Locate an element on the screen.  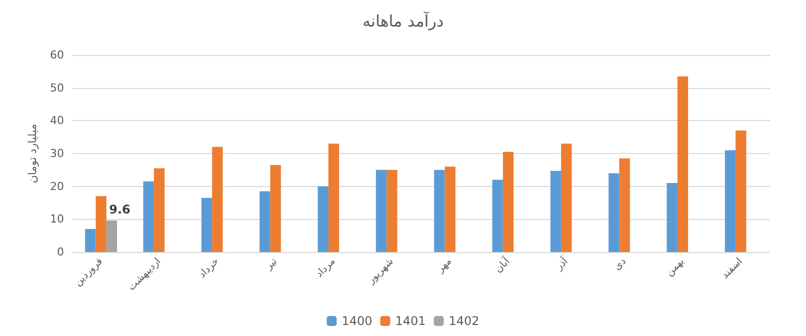
x-tick-label: شهریور is located at coordinates (380, 271).